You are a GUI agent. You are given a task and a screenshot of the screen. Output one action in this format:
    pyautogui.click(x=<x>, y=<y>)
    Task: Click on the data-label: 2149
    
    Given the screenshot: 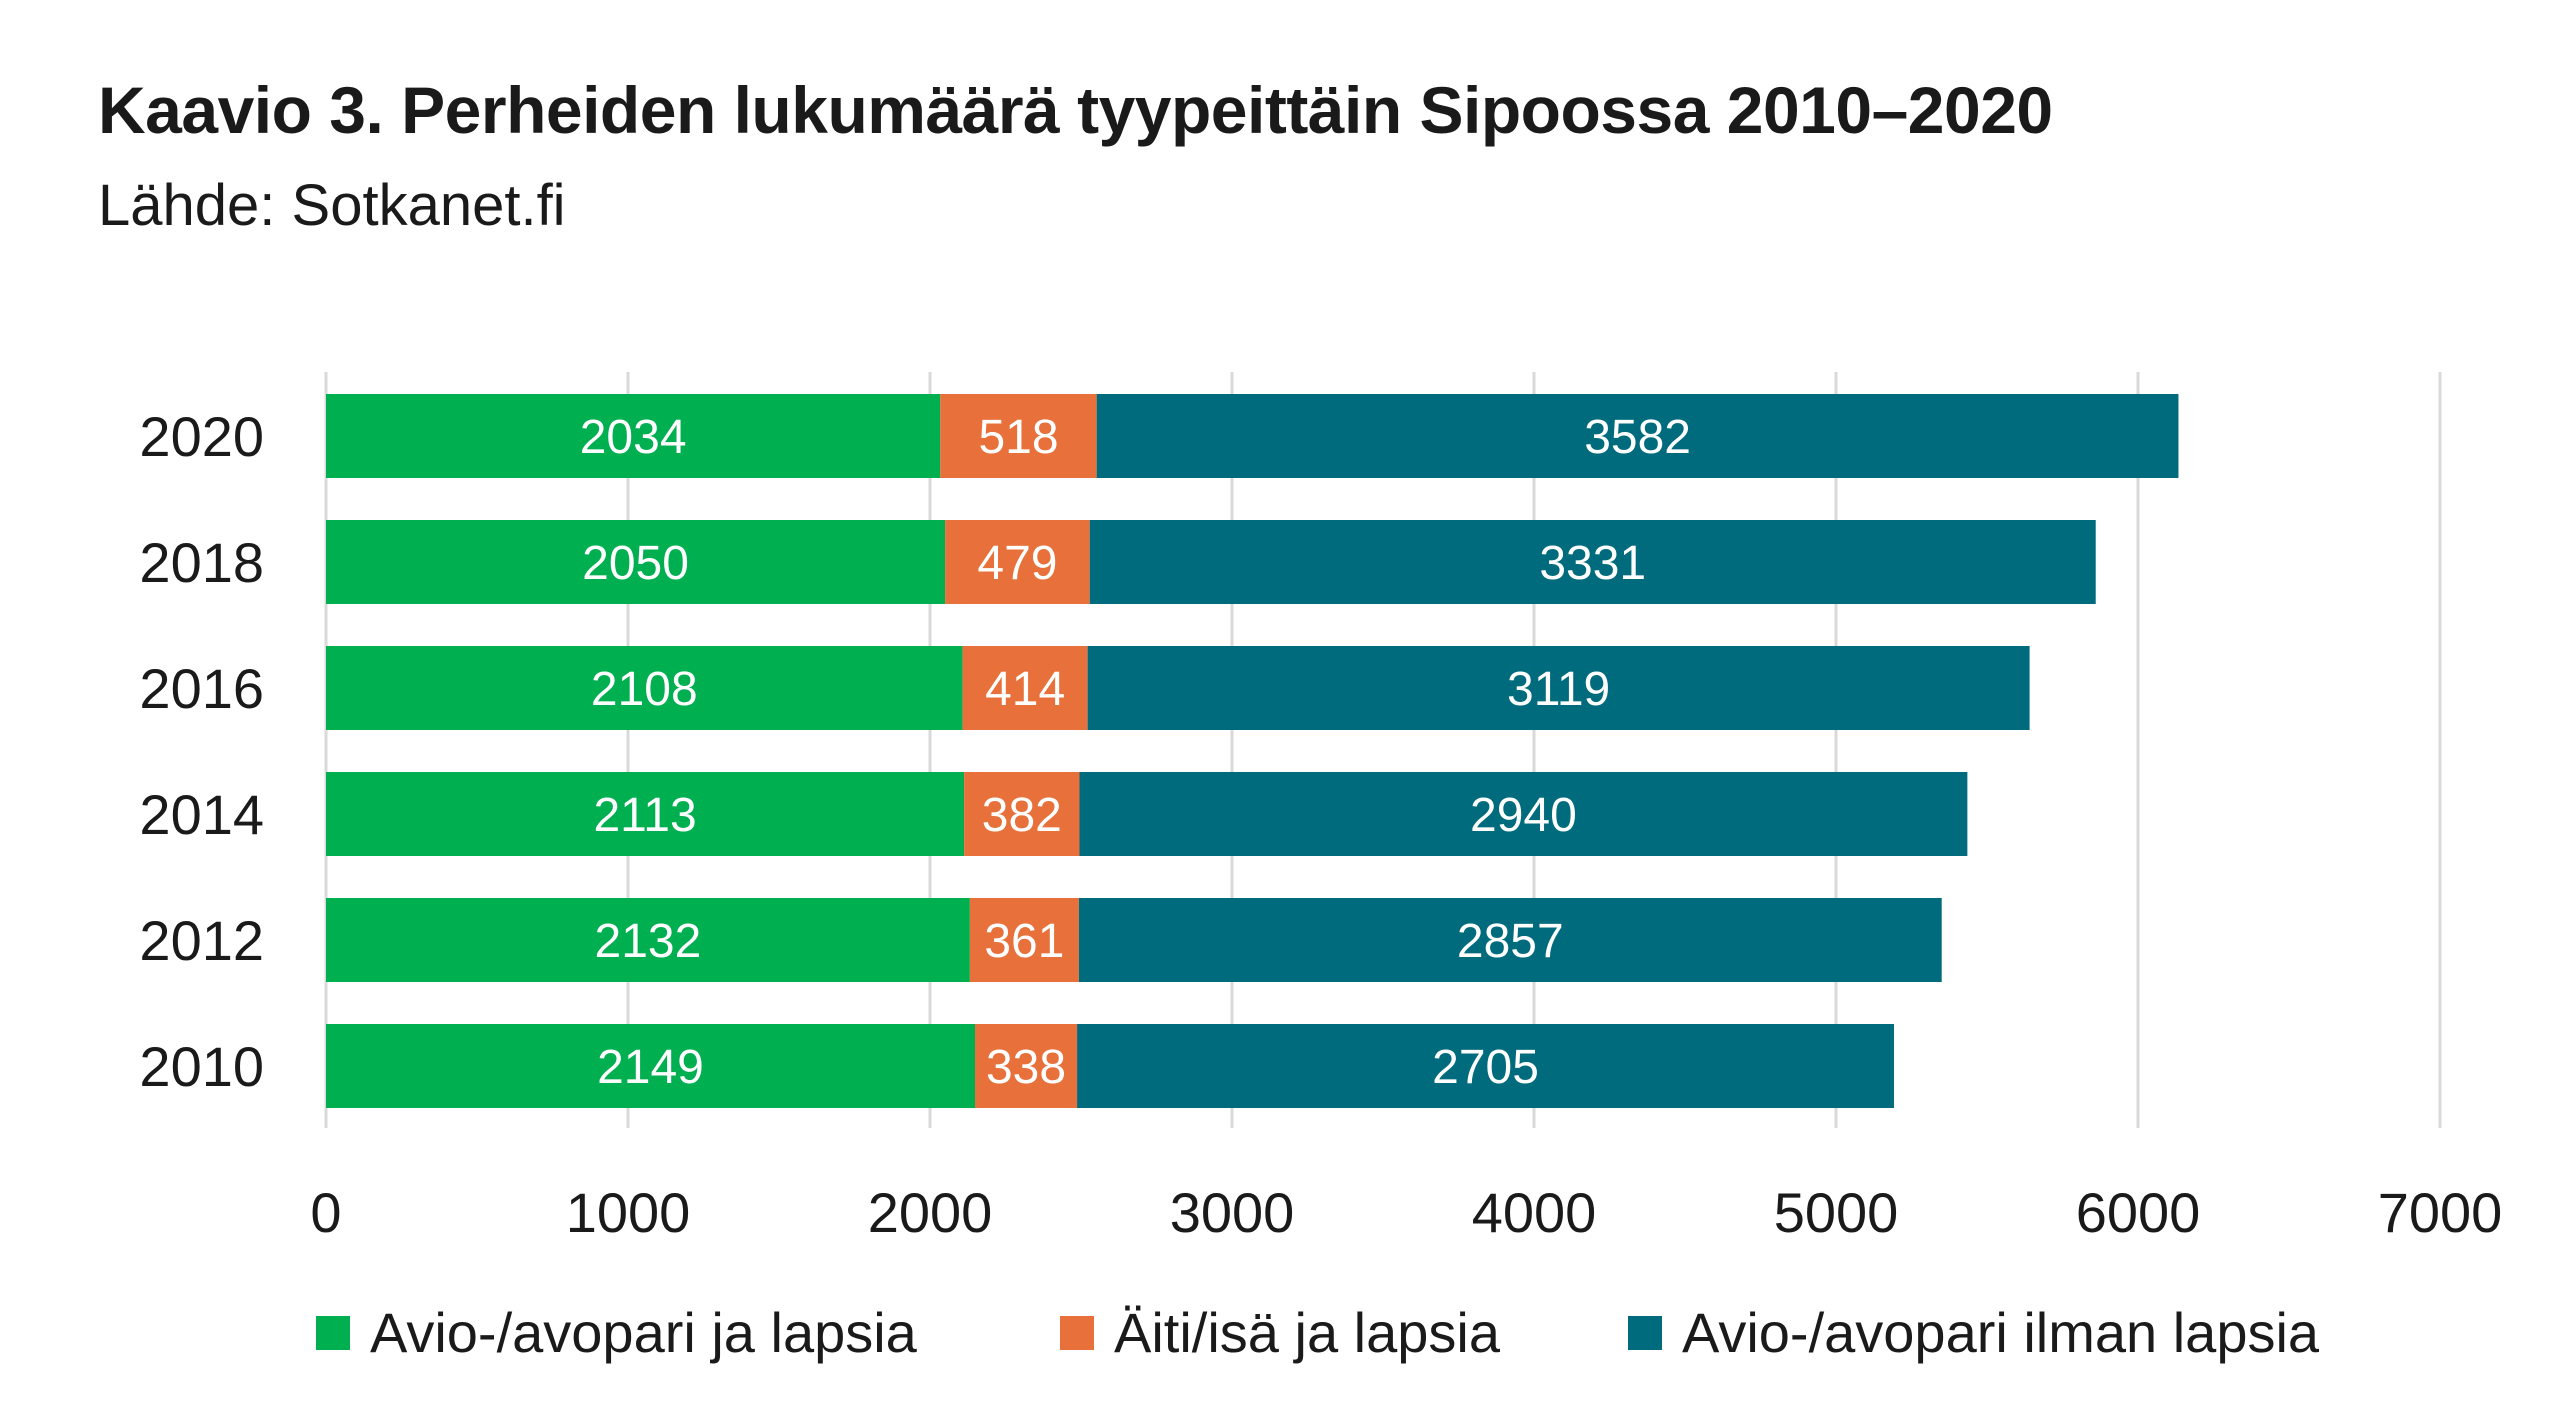 What is the action you would take?
    pyautogui.click(x=650, y=1067)
    